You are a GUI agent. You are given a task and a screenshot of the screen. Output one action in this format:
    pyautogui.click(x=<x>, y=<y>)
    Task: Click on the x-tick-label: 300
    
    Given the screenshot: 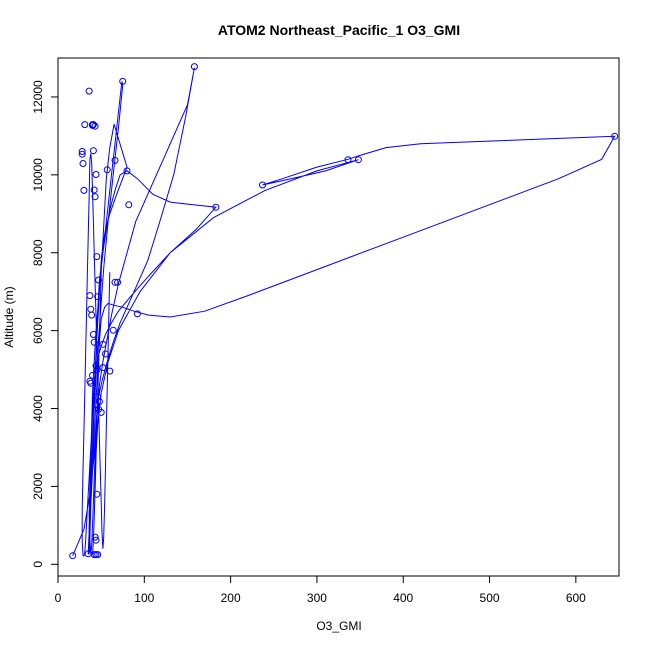 What is the action you would take?
    pyautogui.click(x=317, y=598)
    